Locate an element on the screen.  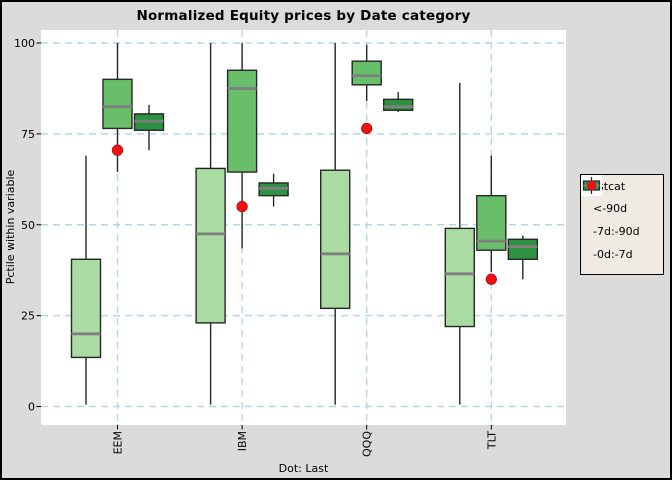
legend-item: -7d:-90d is located at coordinates (622, 208).